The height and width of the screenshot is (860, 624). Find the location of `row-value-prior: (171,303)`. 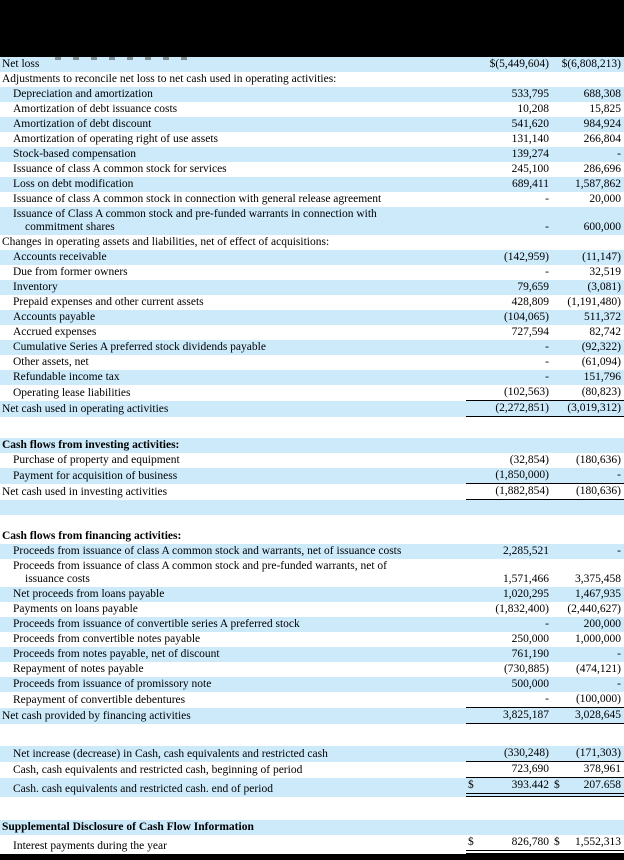

row-value-prior: (171,303) is located at coordinates (588, 754).